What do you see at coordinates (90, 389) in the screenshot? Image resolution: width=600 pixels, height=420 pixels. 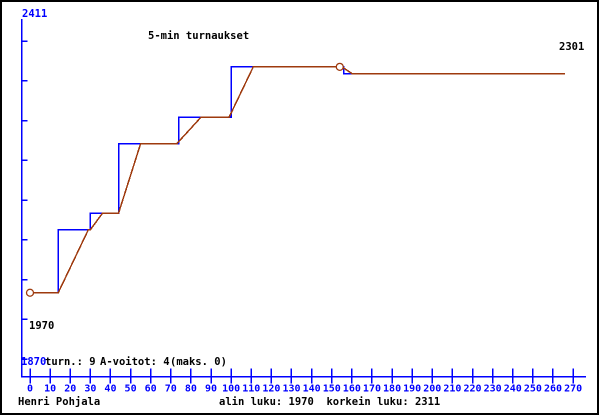 I see `x-tick-label: 30` at bounding box center [90, 389].